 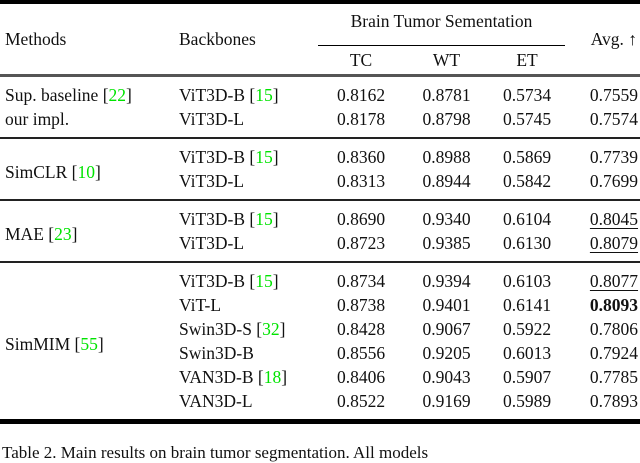 I want to click on score-tc: 0.8556, so click(x=361, y=353).